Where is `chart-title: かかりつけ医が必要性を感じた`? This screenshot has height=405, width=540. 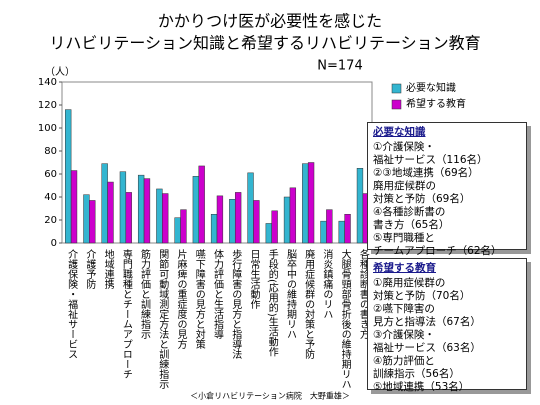 chart-title: かかりつけ医が必要性を感じた is located at coordinates (270, 21).